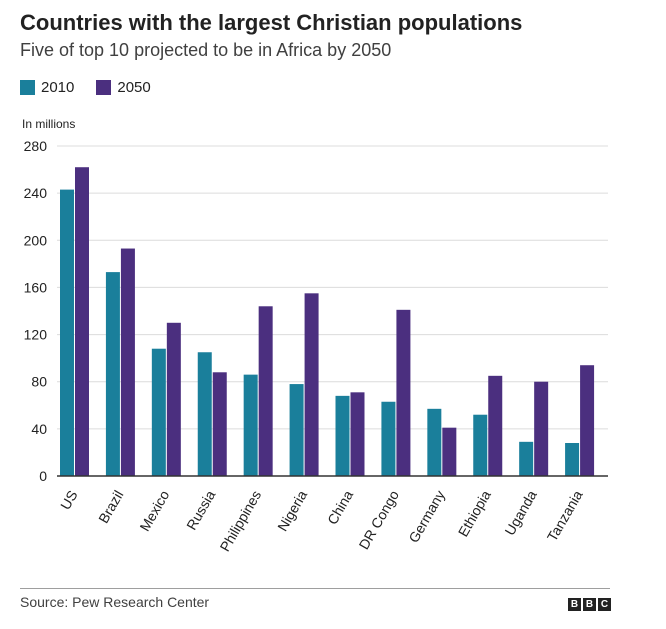 The height and width of the screenshot is (629, 666). Describe the element at coordinates (340, 507) in the screenshot. I see `x-tick-label: China` at that location.